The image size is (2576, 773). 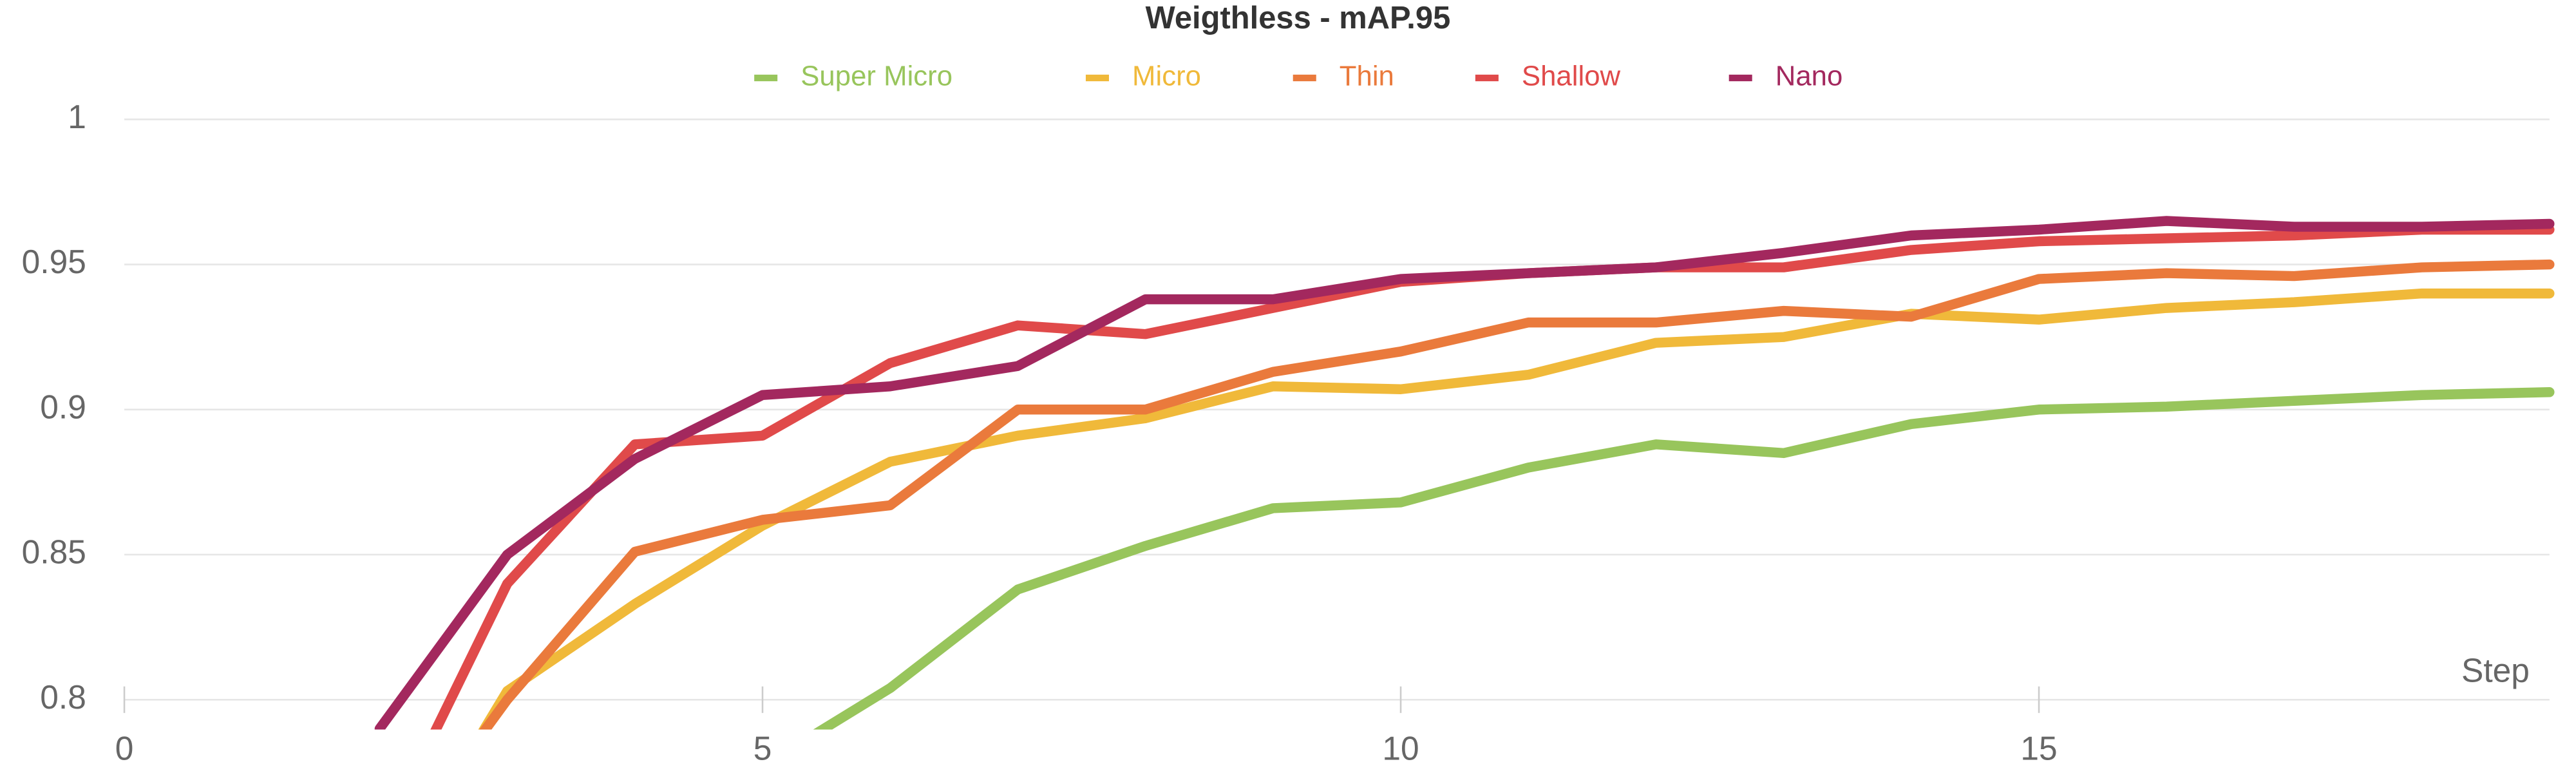 What do you see at coordinates (2039, 748) in the screenshot?
I see `x-tick-label: 15` at bounding box center [2039, 748].